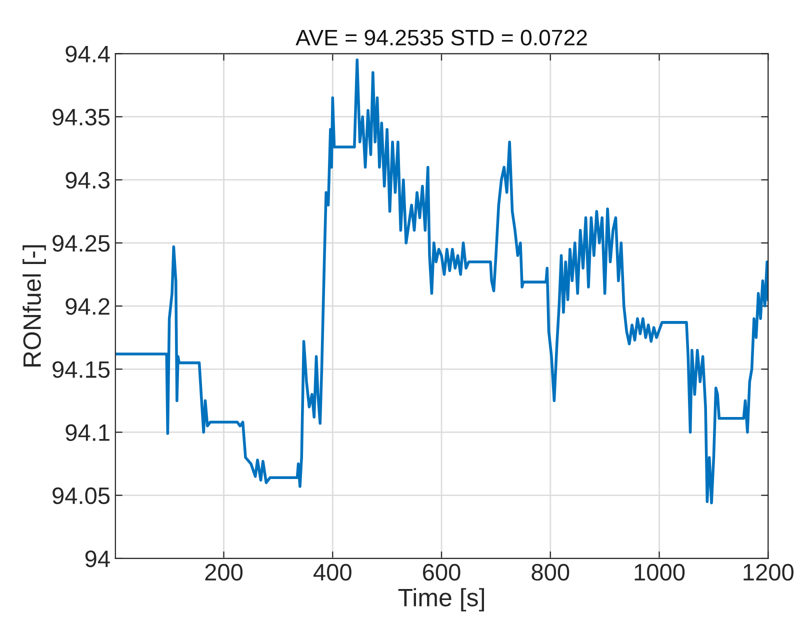  What do you see at coordinates (332, 572) in the screenshot?
I see `x-tick-label: 400` at bounding box center [332, 572].